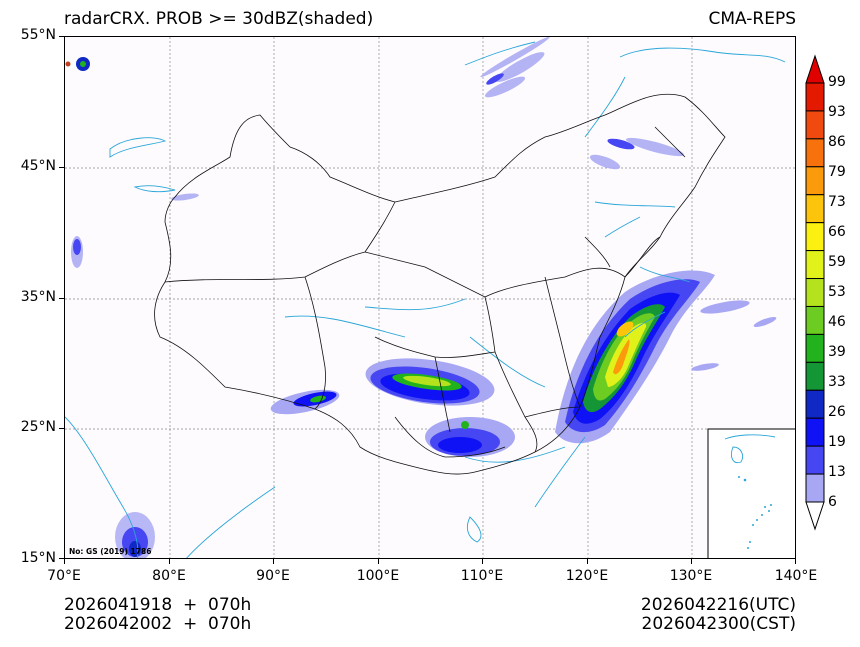 This screenshot has height=647, width=860. Describe the element at coordinates (38, 427) in the screenshot. I see `y-tick-25n: 25°N` at that location.